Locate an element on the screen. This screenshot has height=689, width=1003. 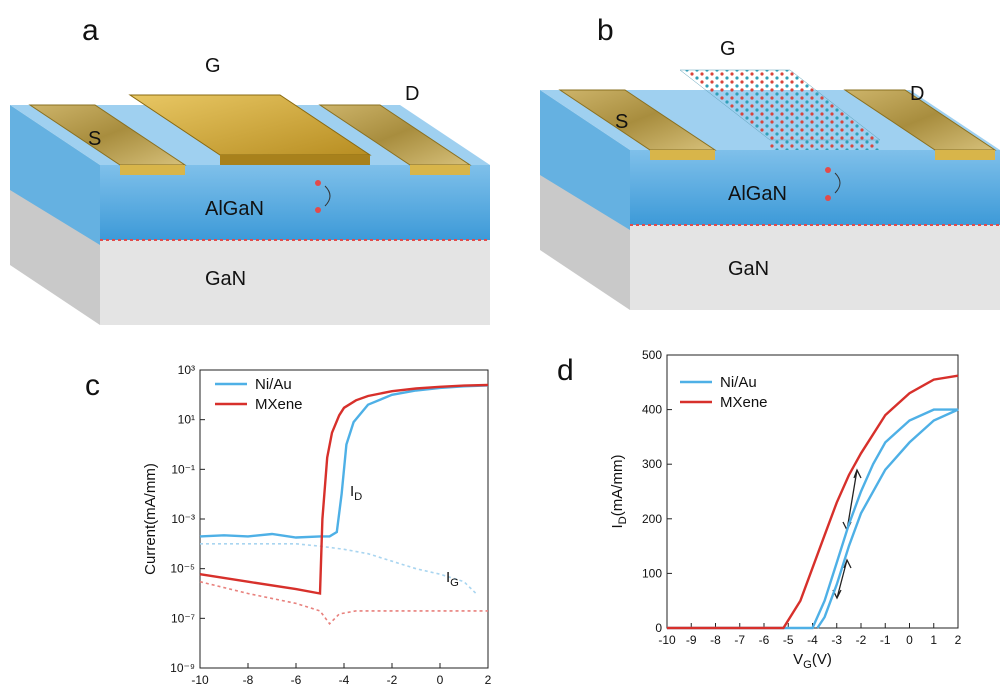
annotation-part: G is located at coordinates (454, 583).